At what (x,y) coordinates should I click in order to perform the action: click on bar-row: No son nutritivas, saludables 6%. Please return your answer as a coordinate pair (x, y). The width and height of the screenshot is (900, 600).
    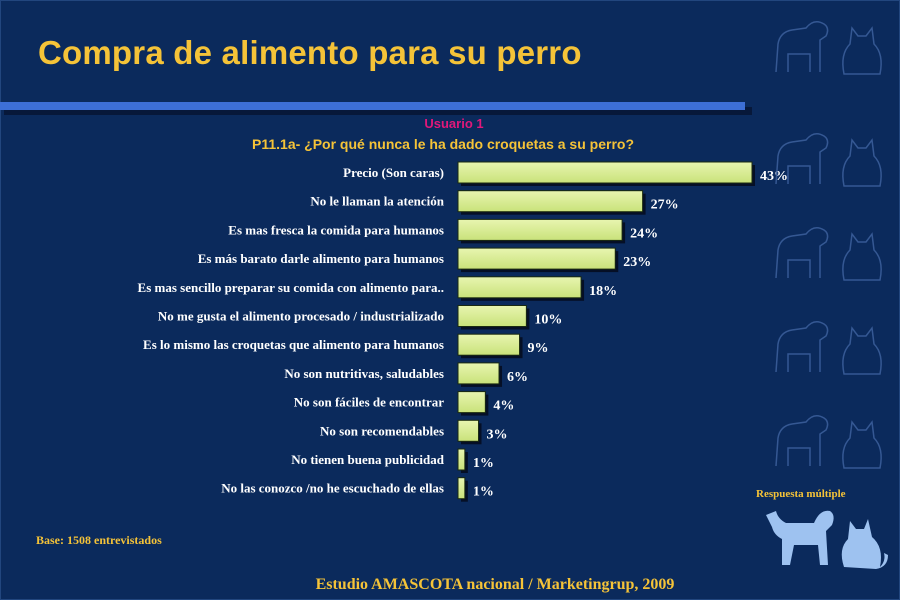
    Looking at the image, I should click on (406, 374).